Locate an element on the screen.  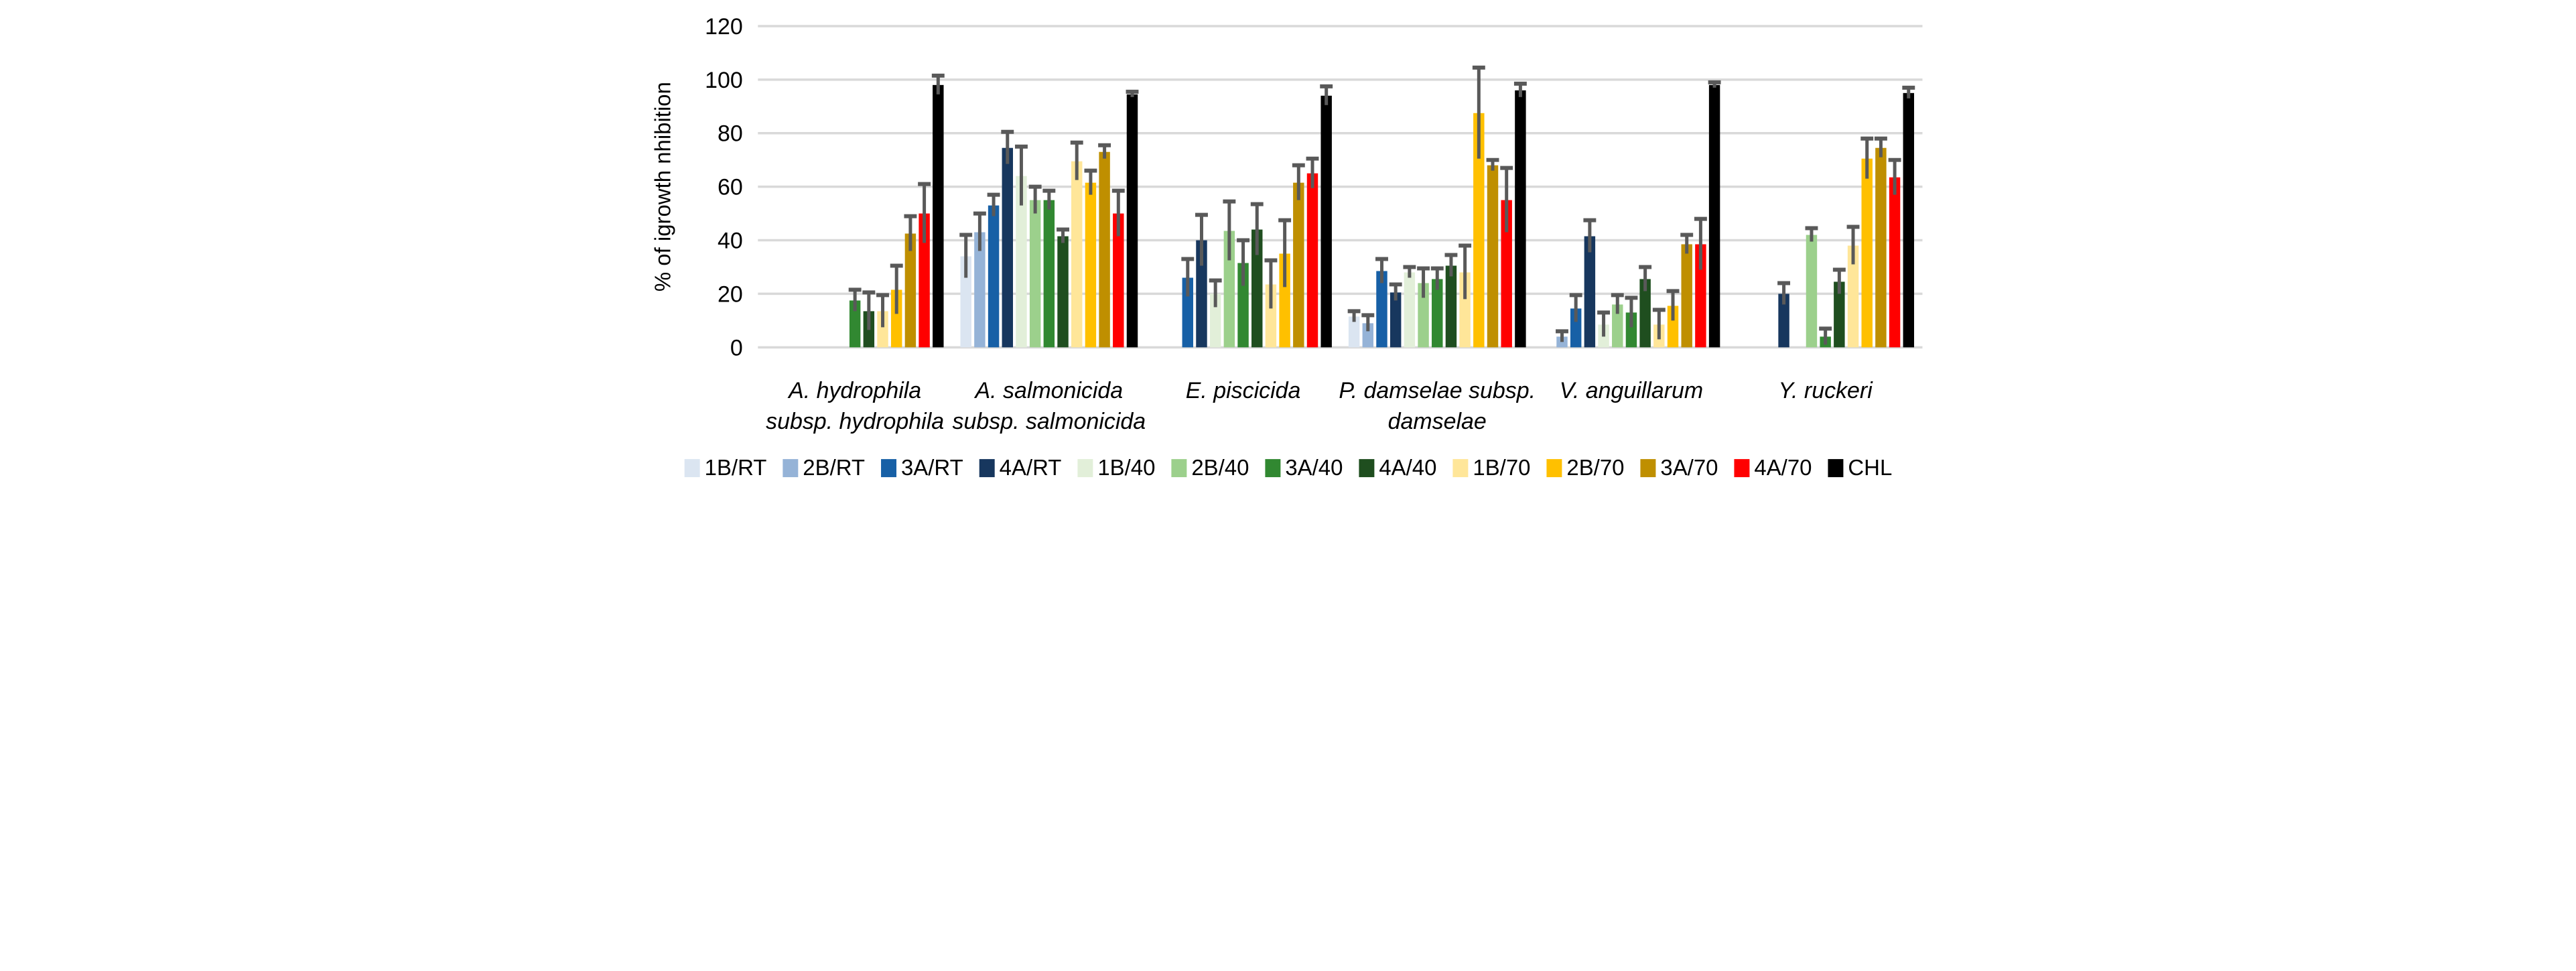
legend-item: 2B/RT is located at coordinates (823, 467).